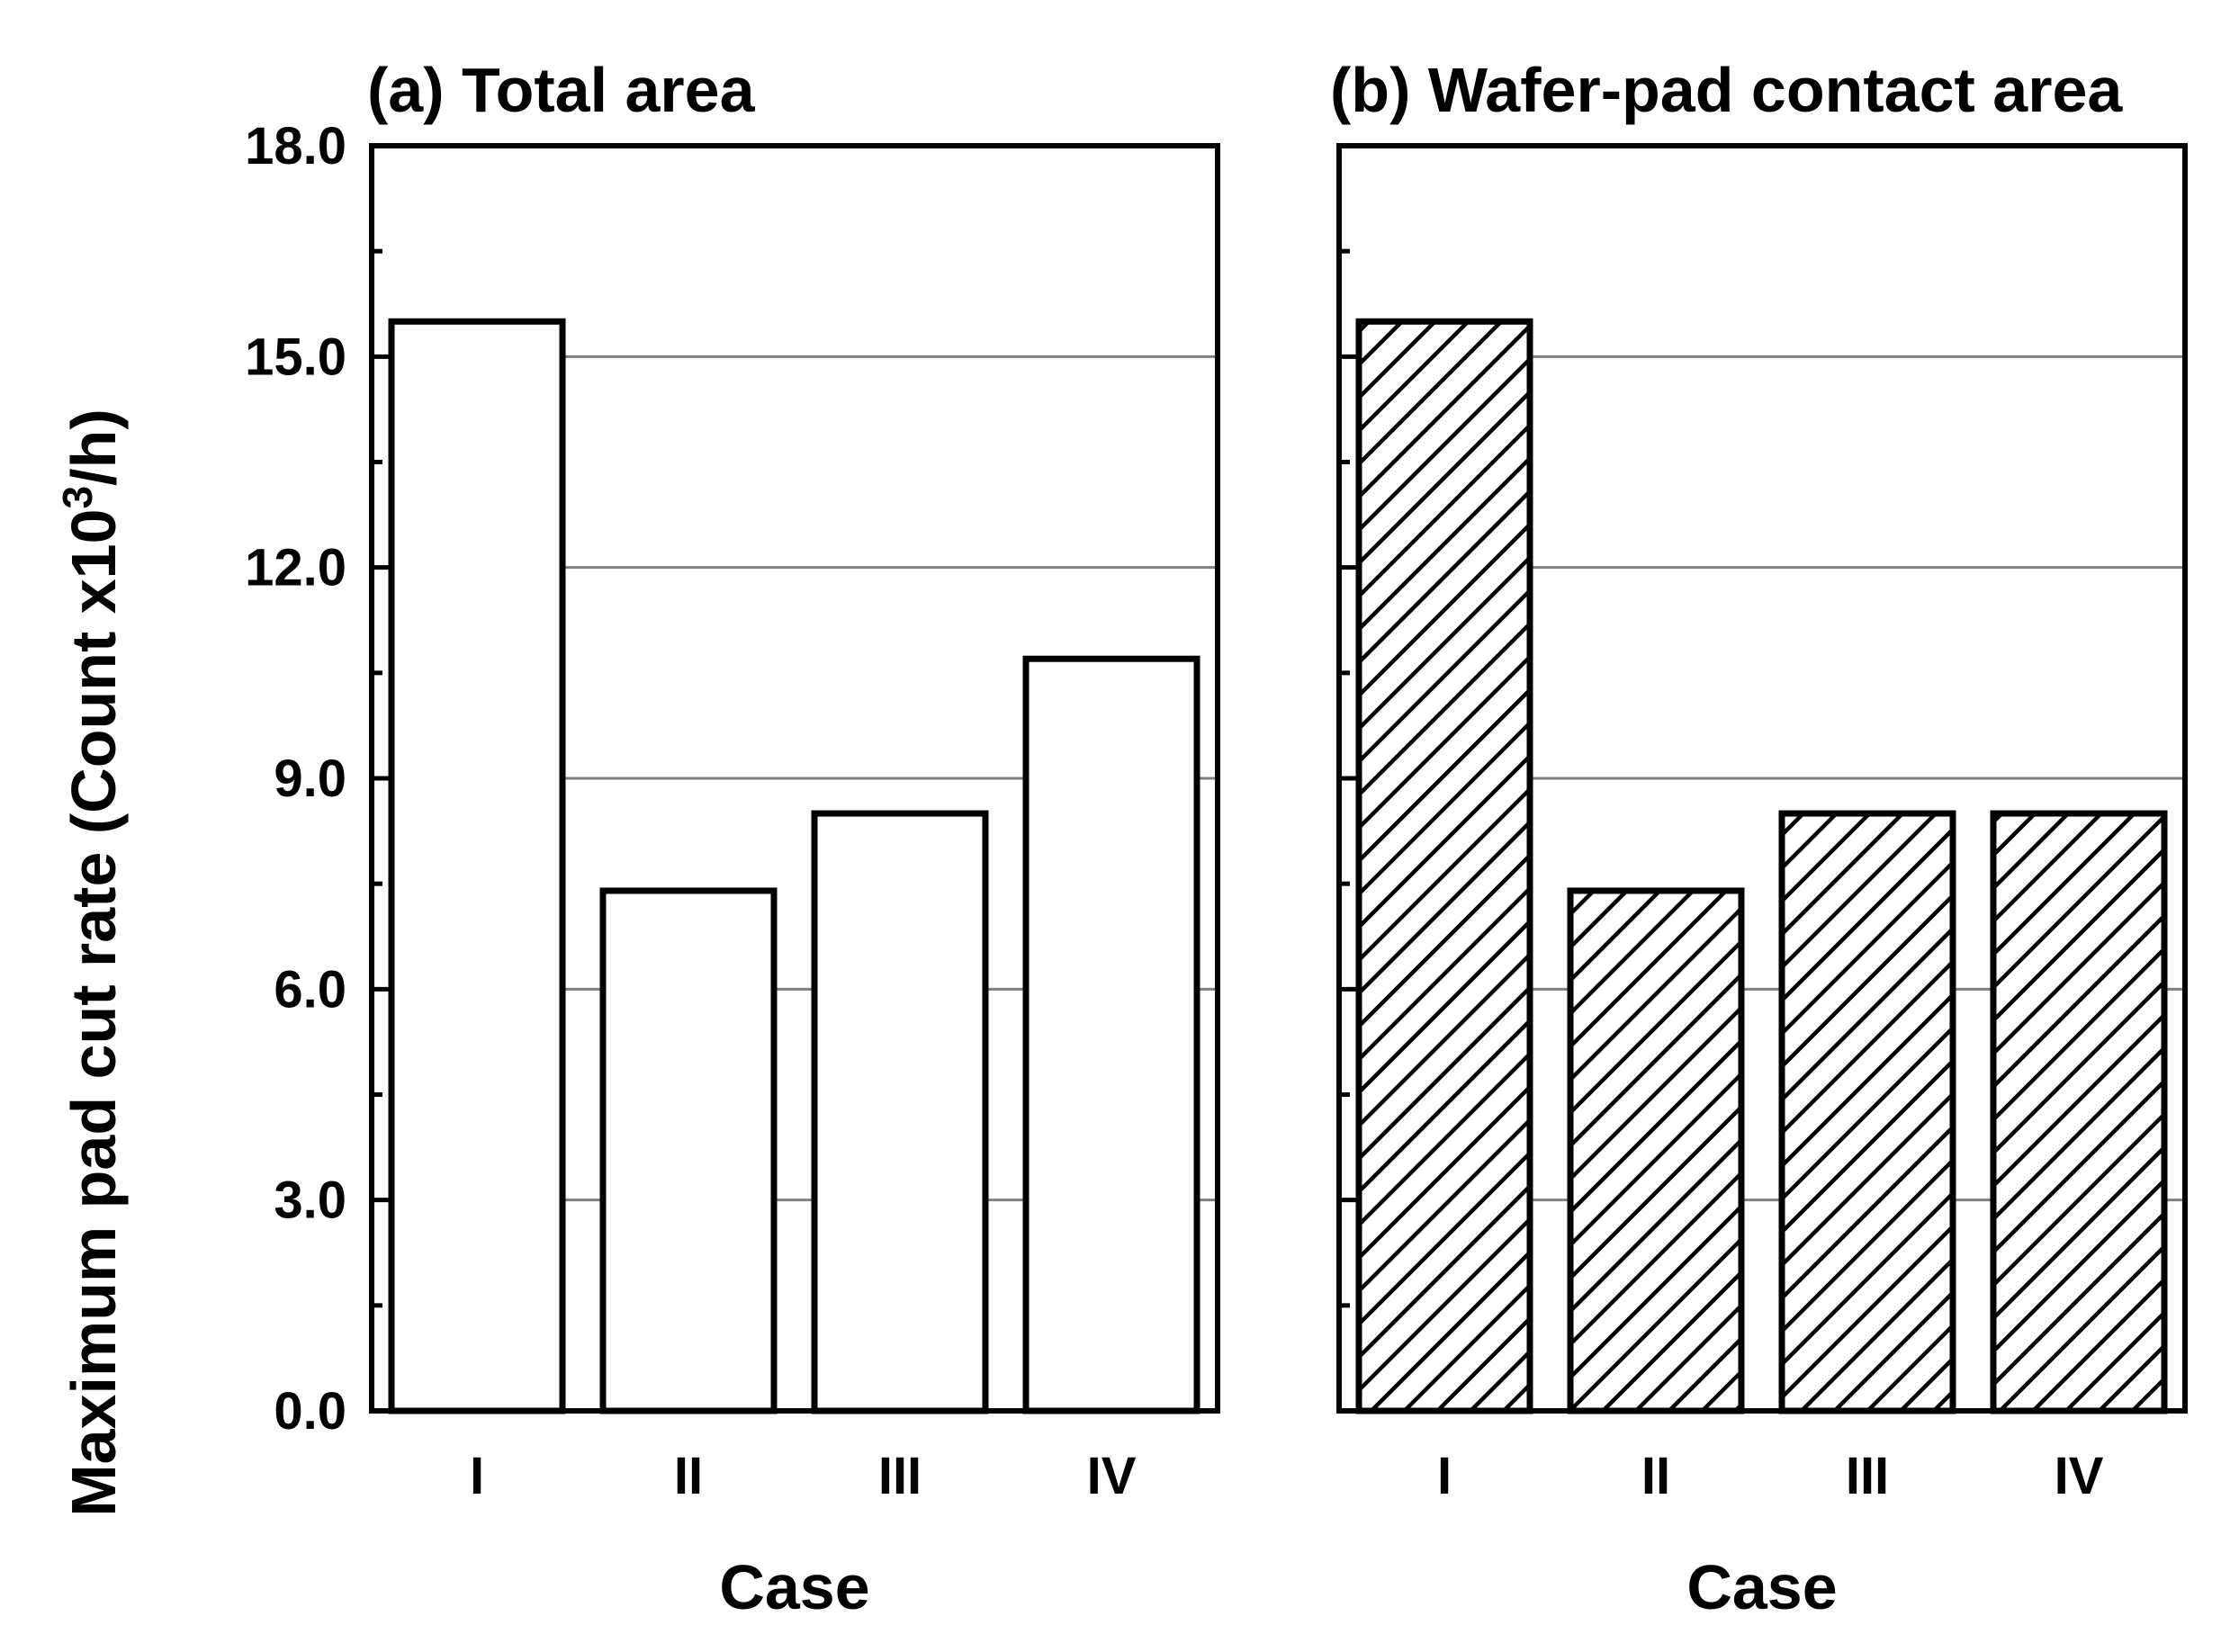 This screenshot has height=1652, width=2239. Describe the element at coordinates (1770, 1476) in the screenshot. I see `panel-b-category-labels: I II III IV` at that location.